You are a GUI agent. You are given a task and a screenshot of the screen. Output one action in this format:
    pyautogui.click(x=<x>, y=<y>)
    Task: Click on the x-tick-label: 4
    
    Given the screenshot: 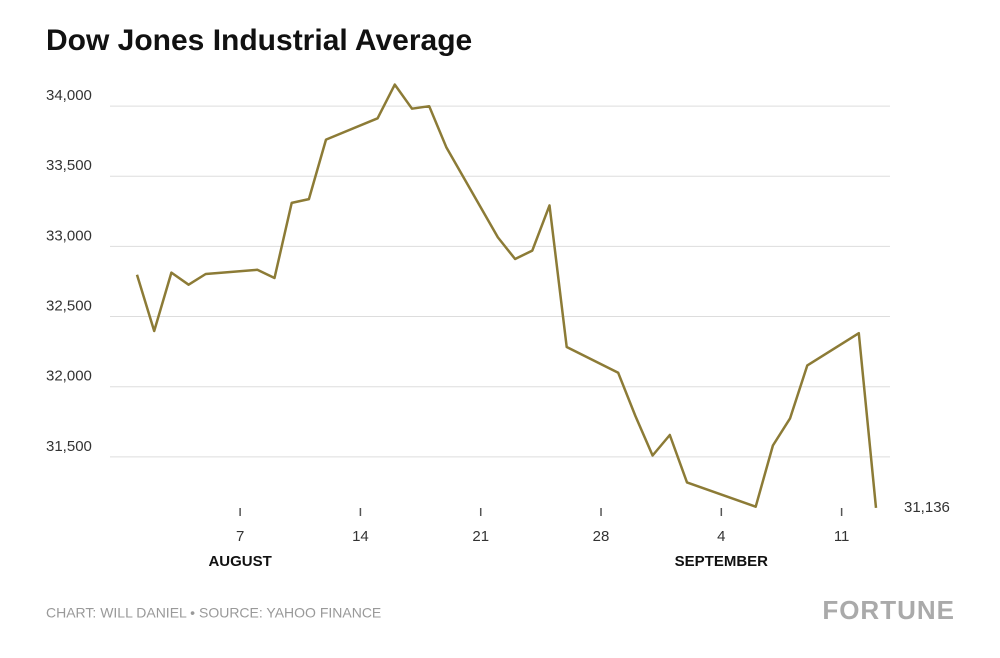 What is the action you would take?
    pyautogui.click(x=721, y=536)
    